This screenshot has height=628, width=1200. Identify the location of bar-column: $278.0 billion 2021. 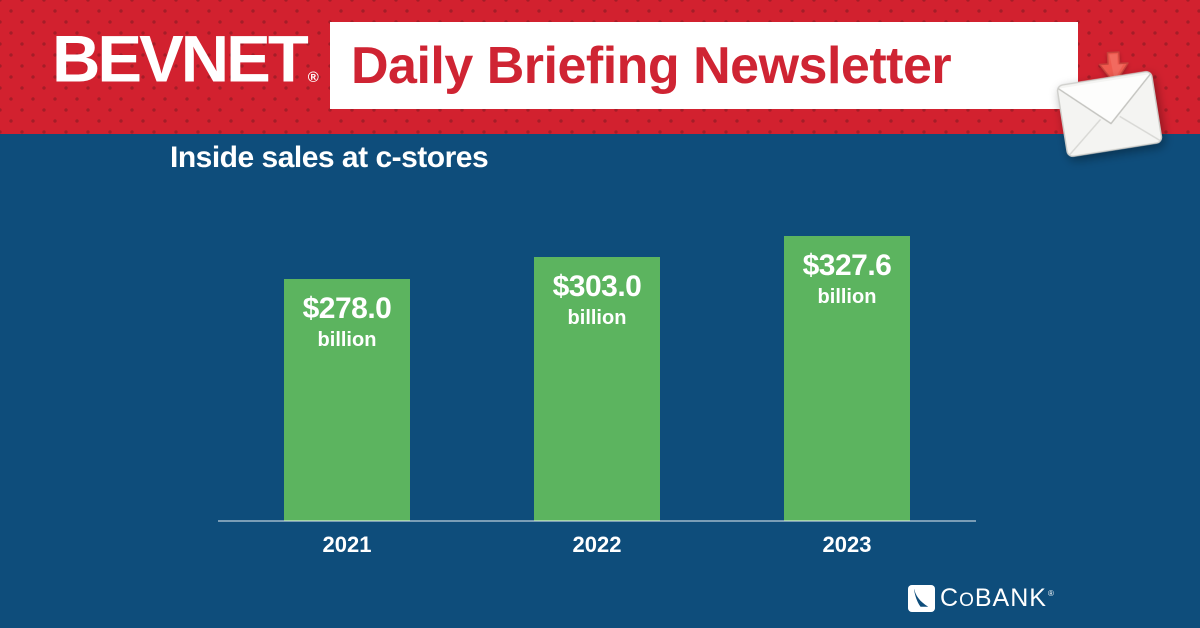
(347, 396).